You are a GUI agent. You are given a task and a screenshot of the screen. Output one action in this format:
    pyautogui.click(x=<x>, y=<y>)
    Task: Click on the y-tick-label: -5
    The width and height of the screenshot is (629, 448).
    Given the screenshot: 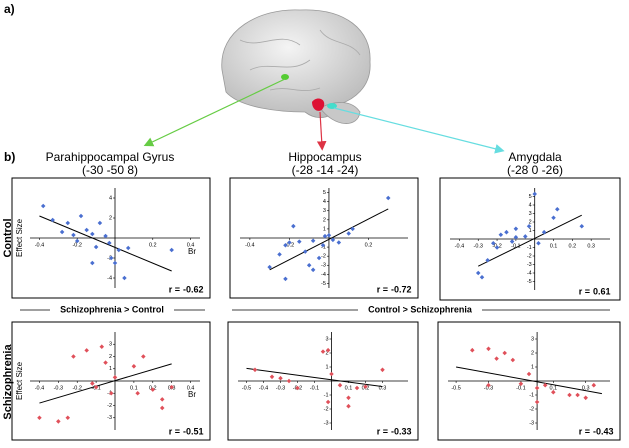 What is the action you would take?
    pyautogui.click(x=323, y=284)
    